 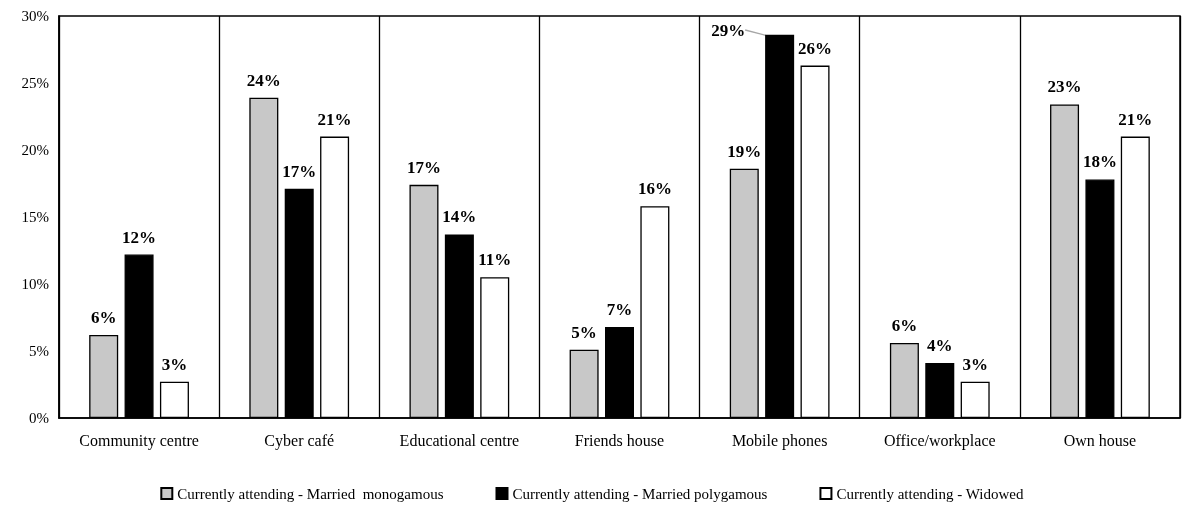 What do you see at coordinates (640, 493) in the screenshot?
I see `legend-label: Currently attending - Married polygamous` at bounding box center [640, 493].